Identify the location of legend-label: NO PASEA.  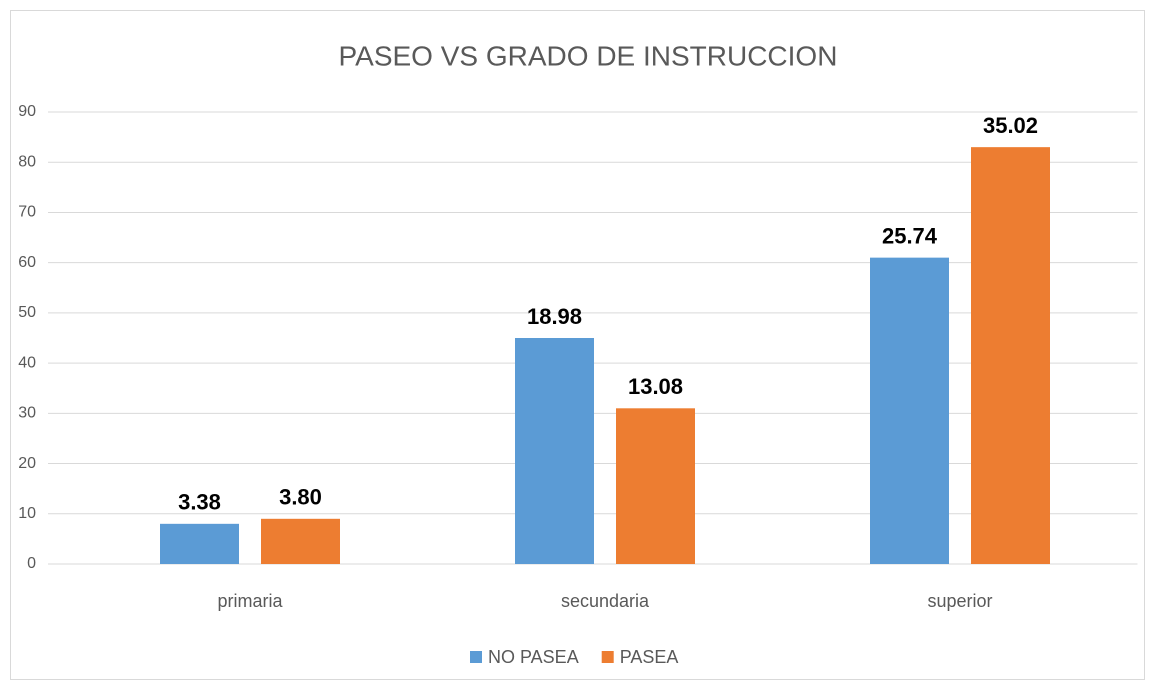
(533, 657).